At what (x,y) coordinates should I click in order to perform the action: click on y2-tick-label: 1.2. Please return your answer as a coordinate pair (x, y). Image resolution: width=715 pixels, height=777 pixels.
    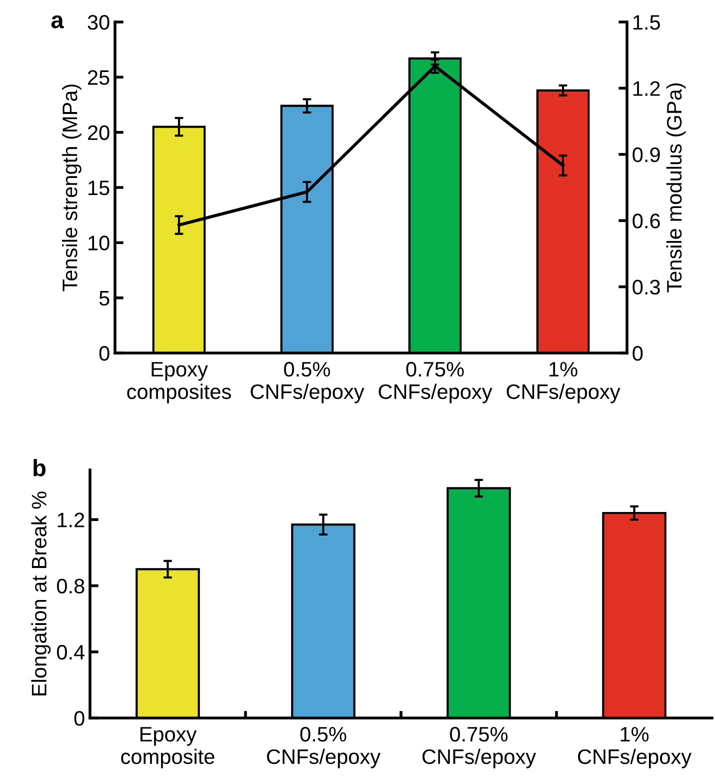
    Looking at the image, I should click on (646, 88).